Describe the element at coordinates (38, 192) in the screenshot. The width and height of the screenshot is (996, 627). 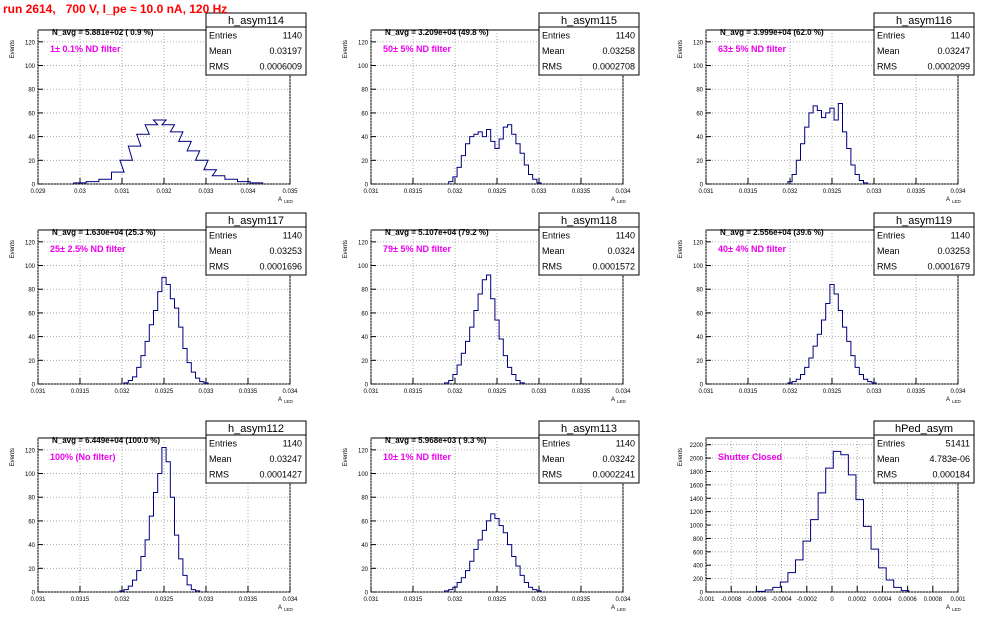
I see `x-tick-label: 0.029` at that location.